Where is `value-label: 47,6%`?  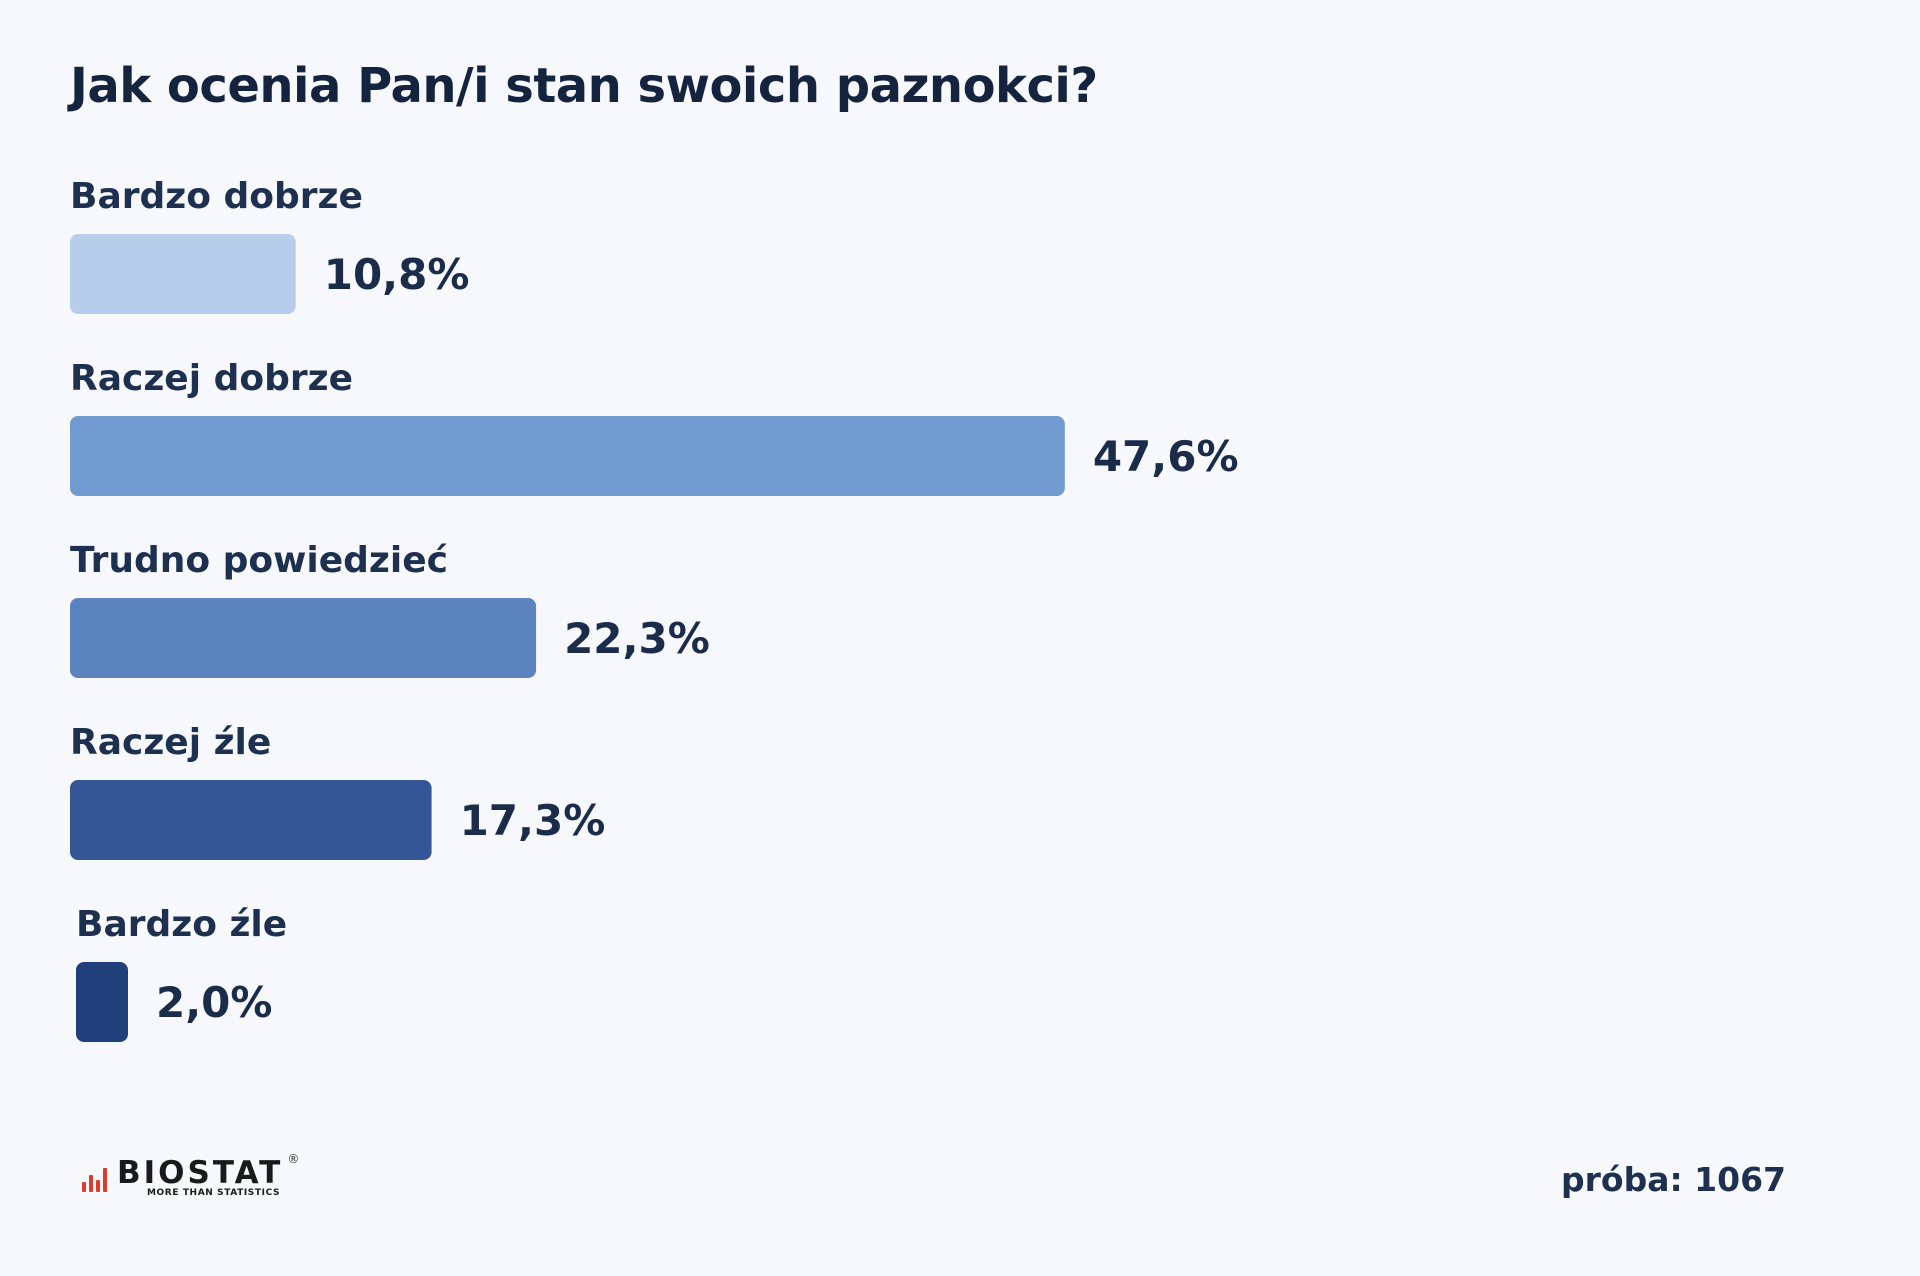
value-label: 47,6% is located at coordinates (1166, 456).